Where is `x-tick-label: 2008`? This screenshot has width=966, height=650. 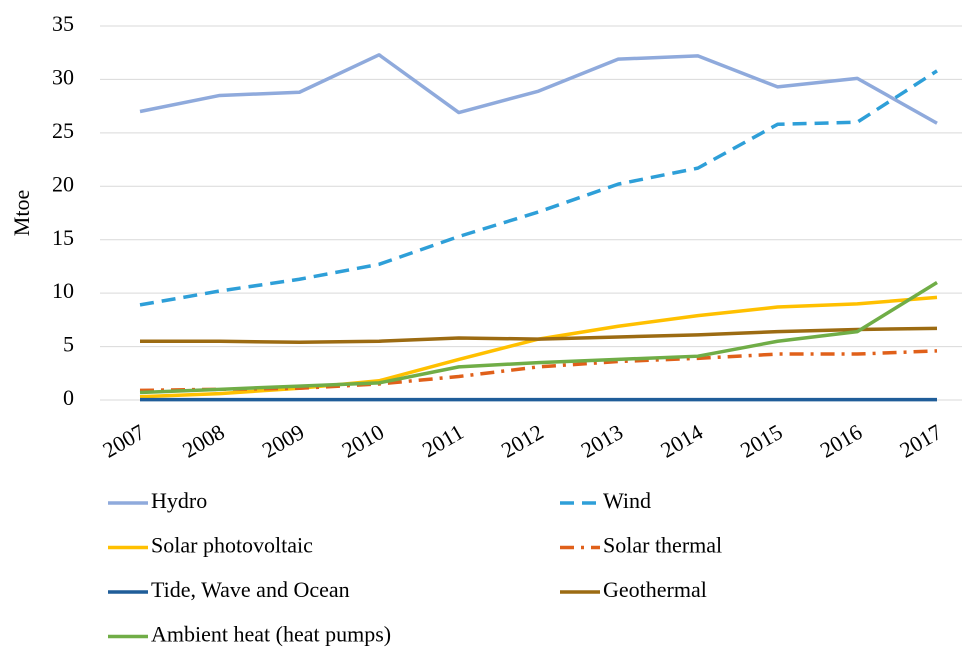
x-tick-label: 2008 is located at coordinates (203, 441).